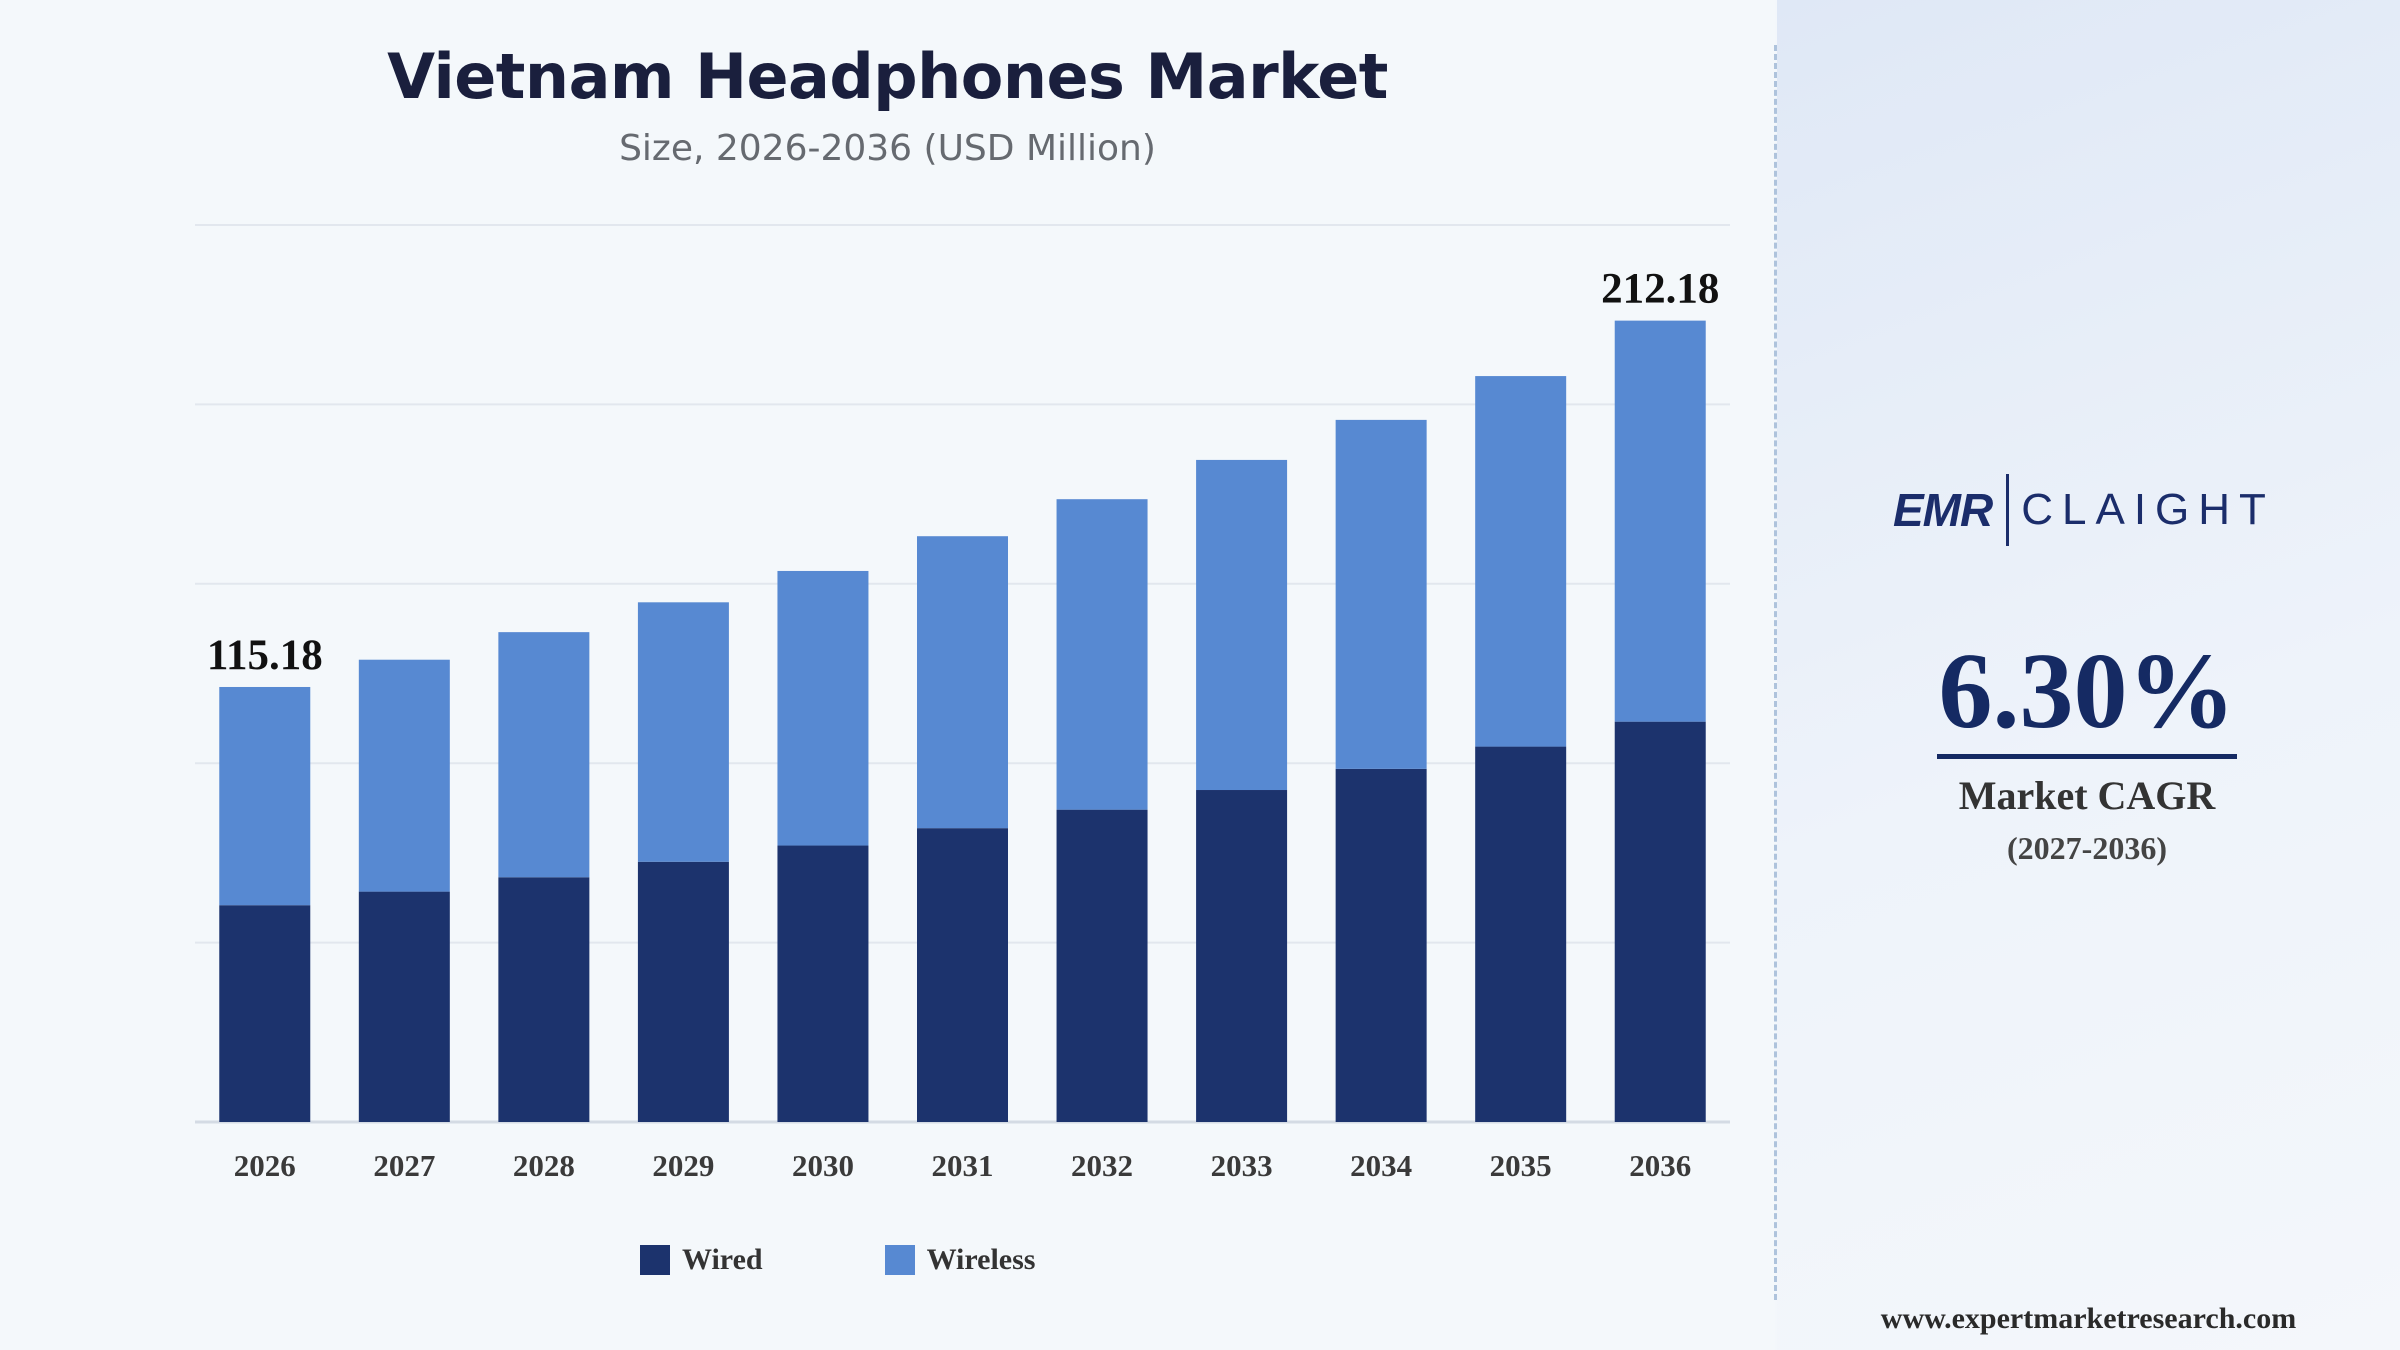  What do you see at coordinates (265, 1013) in the screenshot?
I see `bar-wired-2026` at bounding box center [265, 1013].